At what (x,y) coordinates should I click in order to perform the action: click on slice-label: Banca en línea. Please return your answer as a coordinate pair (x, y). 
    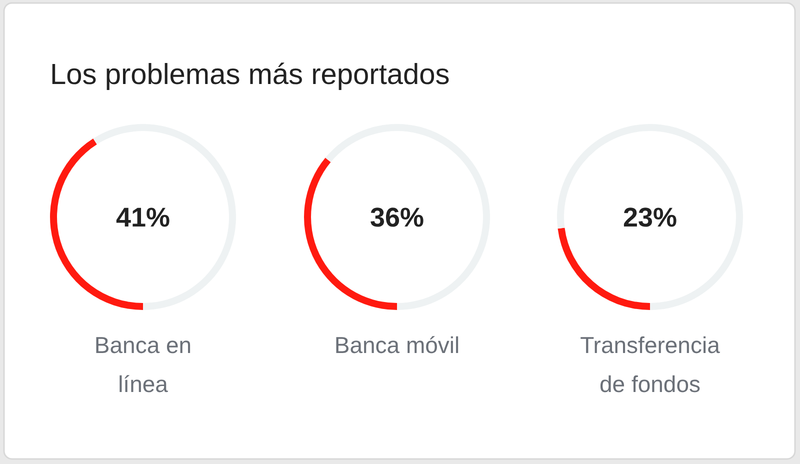
    Looking at the image, I should click on (143, 364).